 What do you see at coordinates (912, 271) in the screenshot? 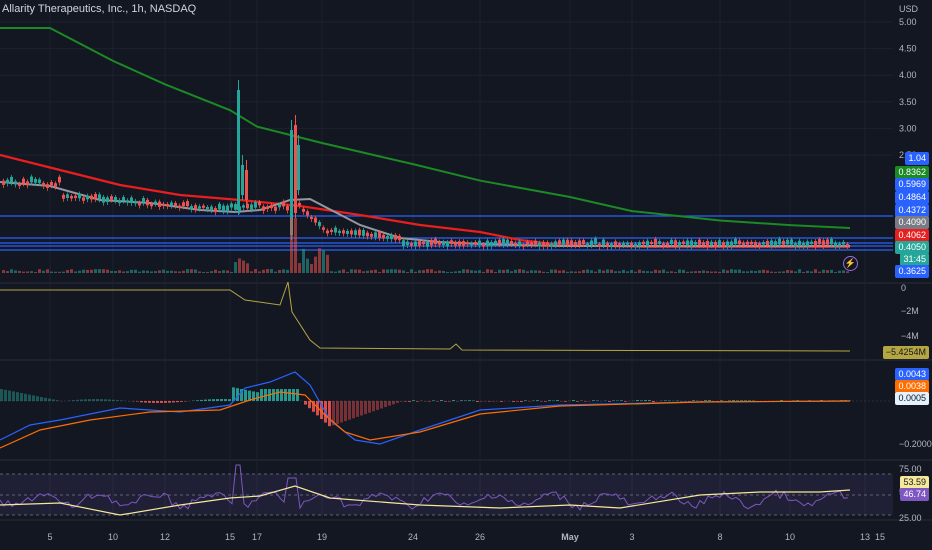
I see `price-label: 0.3625` at bounding box center [912, 271].